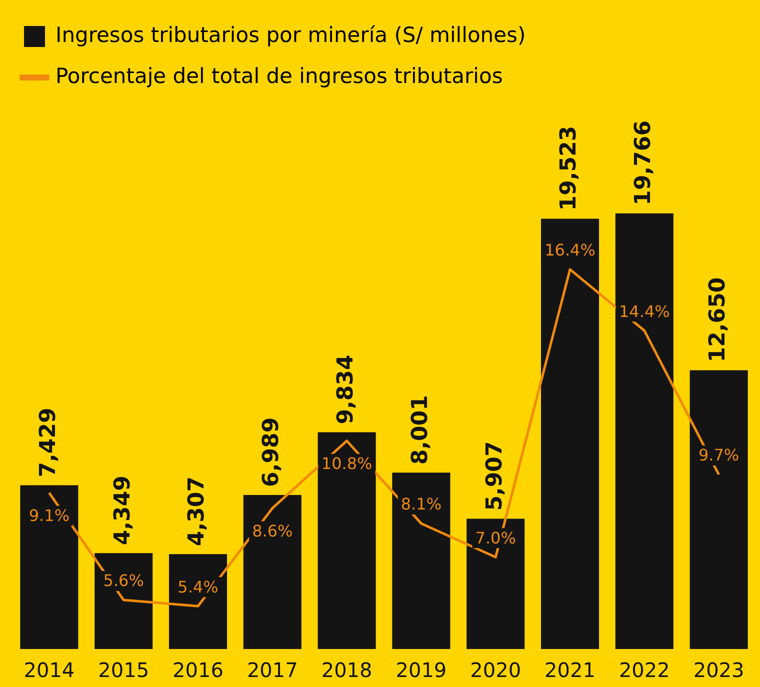  I want to click on legend-label: Ingresos tributarios por minería (S/ millones), so click(291, 34).